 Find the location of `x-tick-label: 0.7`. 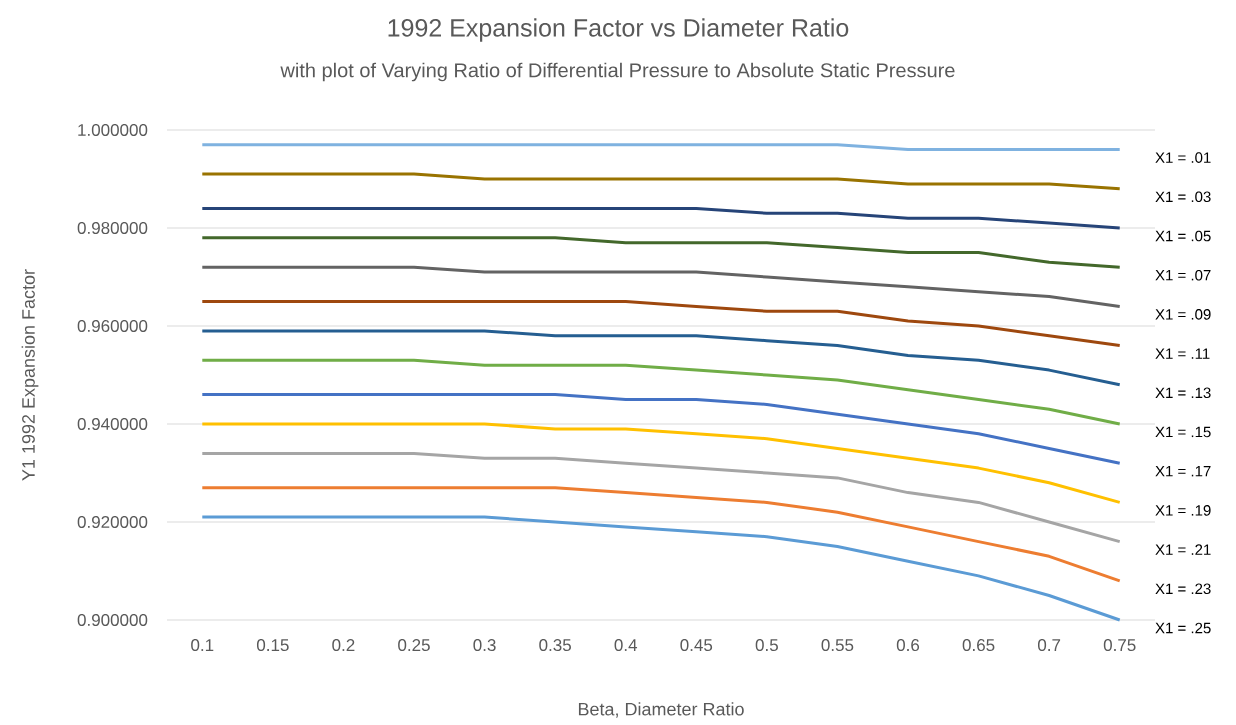

x-tick-label: 0.7 is located at coordinates (1049, 645).